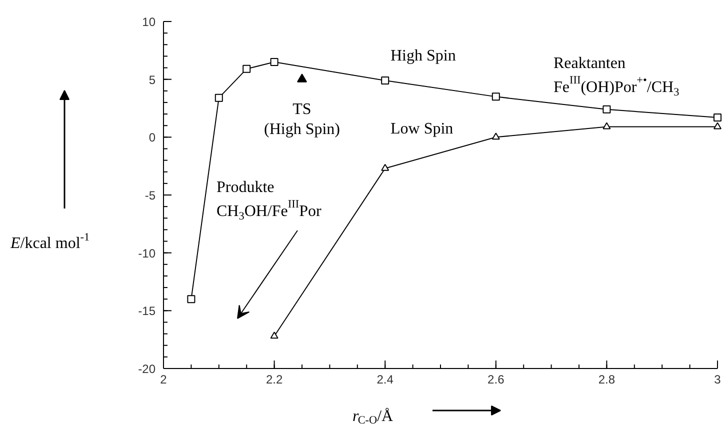 The width and height of the screenshot is (724, 432). Describe the element at coordinates (423, 56) in the screenshot. I see `series-label: High Spin` at that location.